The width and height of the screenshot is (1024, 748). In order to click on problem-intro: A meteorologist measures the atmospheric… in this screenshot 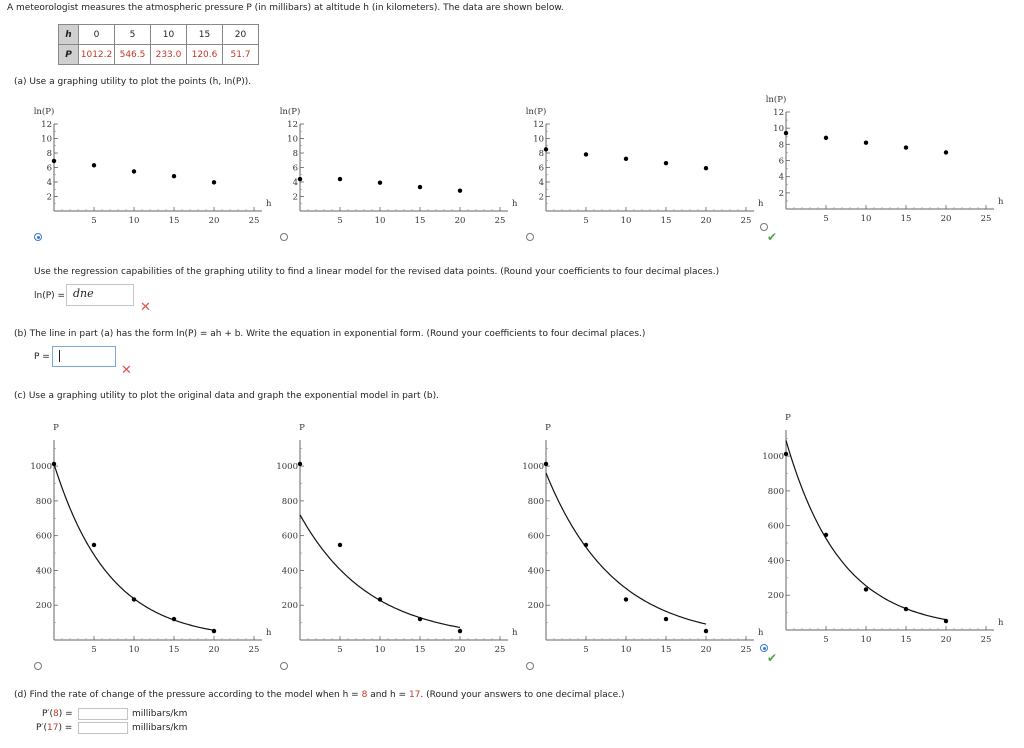, I will do `click(285, 8)`.